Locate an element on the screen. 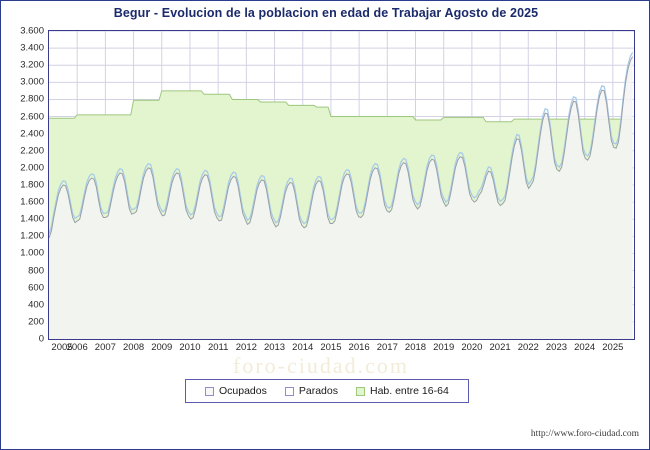 This screenshot has width=650, height=450. y-tick-label: 2.200 is located at coordinates (32, 151).